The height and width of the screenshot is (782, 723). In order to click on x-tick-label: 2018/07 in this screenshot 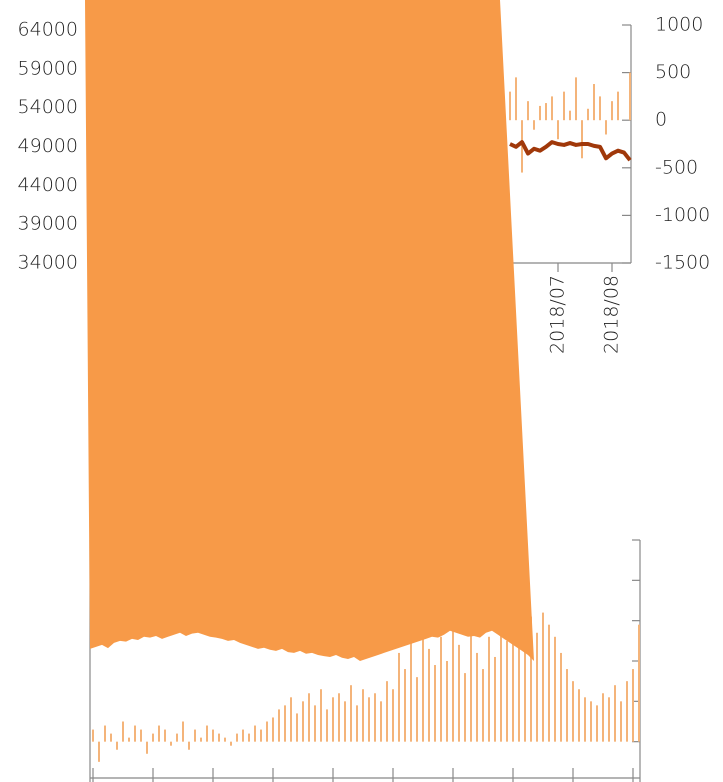, I will do `click(558, 314)`.